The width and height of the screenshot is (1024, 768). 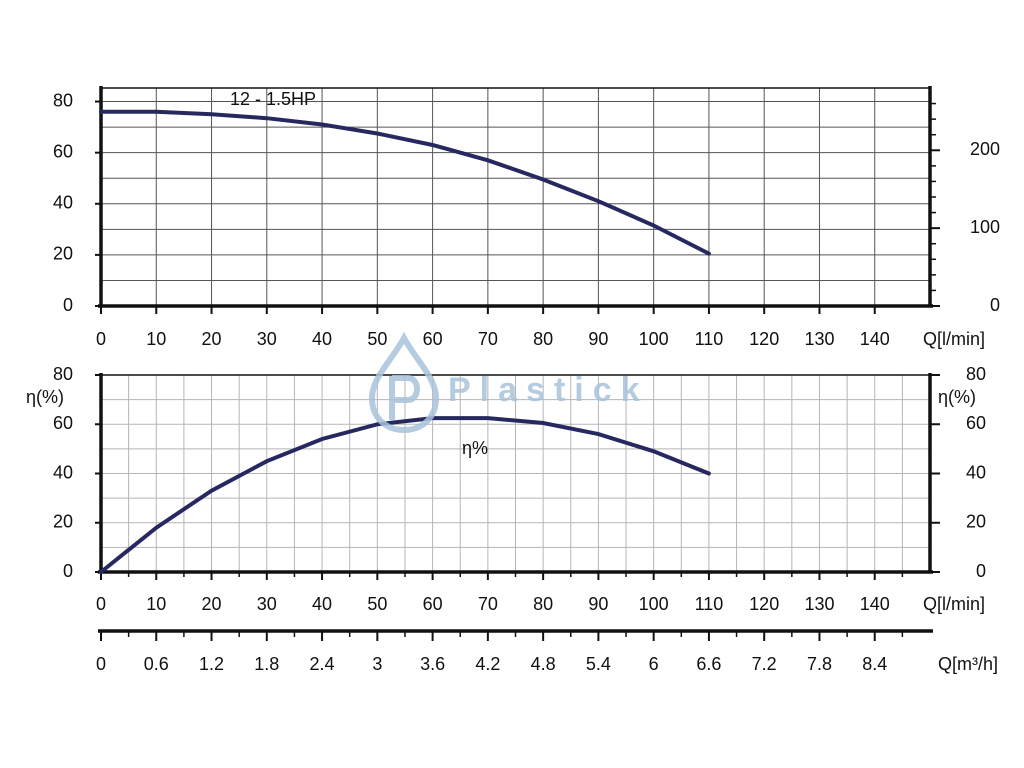 What do you see at coordinates (273, 99) in the screenshot?
I see `series-label: 12 - 1.5HP` at bounding box center [273, 99].